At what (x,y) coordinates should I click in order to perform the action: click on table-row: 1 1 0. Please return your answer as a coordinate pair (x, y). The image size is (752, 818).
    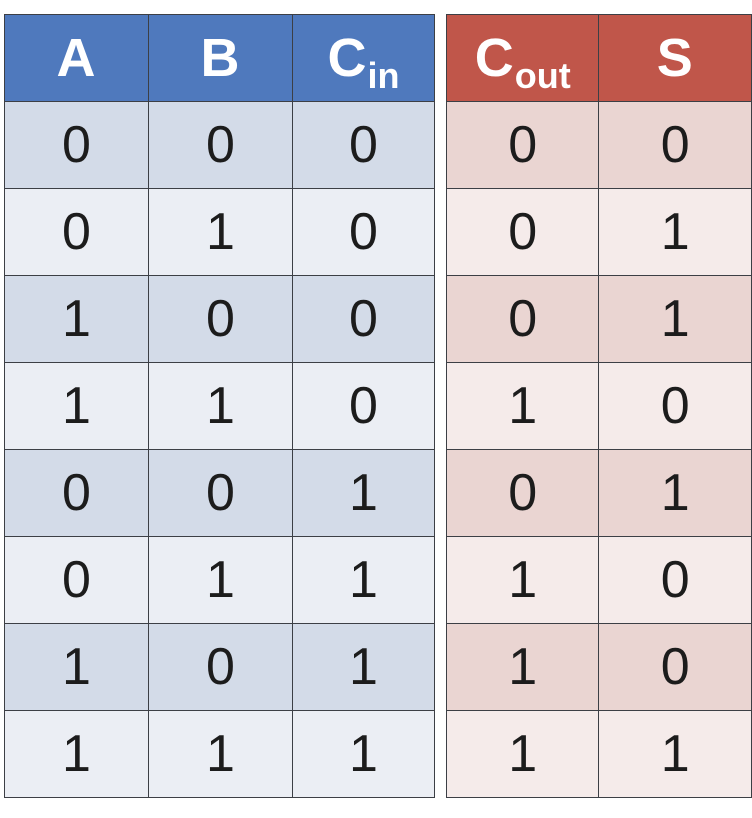
    Looking at the image, I should click on (219, 406).